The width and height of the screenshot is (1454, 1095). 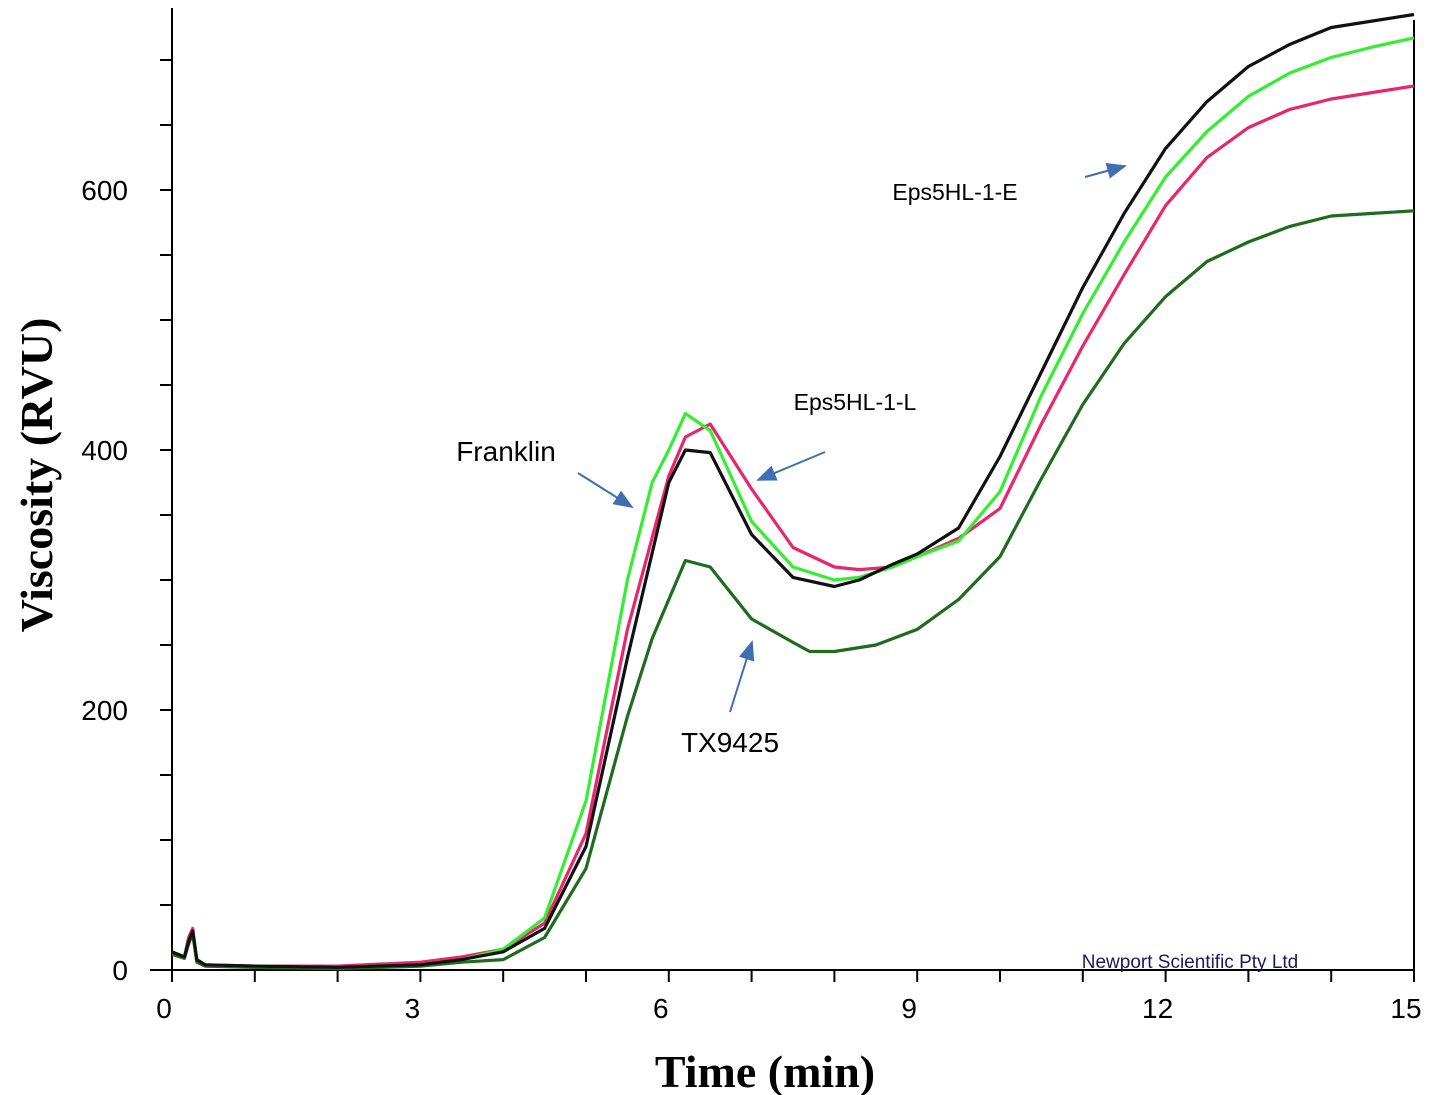 I want to click on y-tick-label: 600, so click(x=104, y=190).